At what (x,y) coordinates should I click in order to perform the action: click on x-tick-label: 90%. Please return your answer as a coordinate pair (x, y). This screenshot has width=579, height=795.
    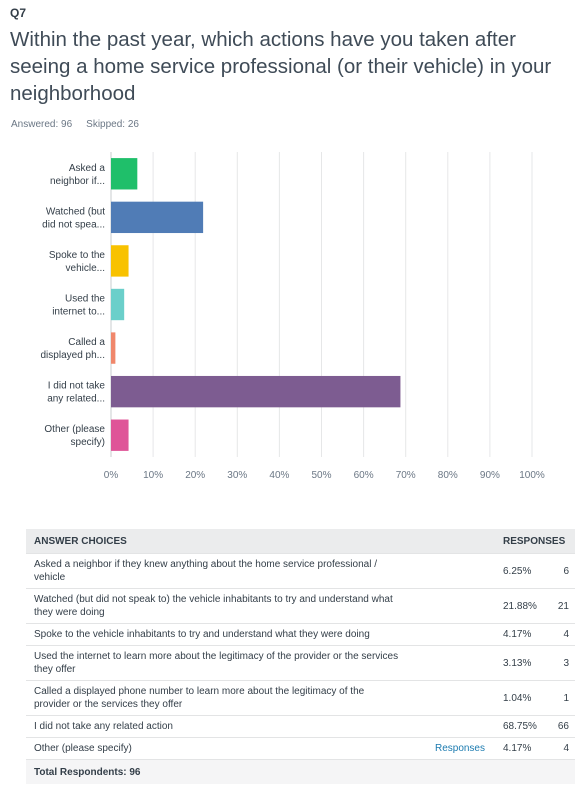
    Looking at the image, I should click on (490, 475).